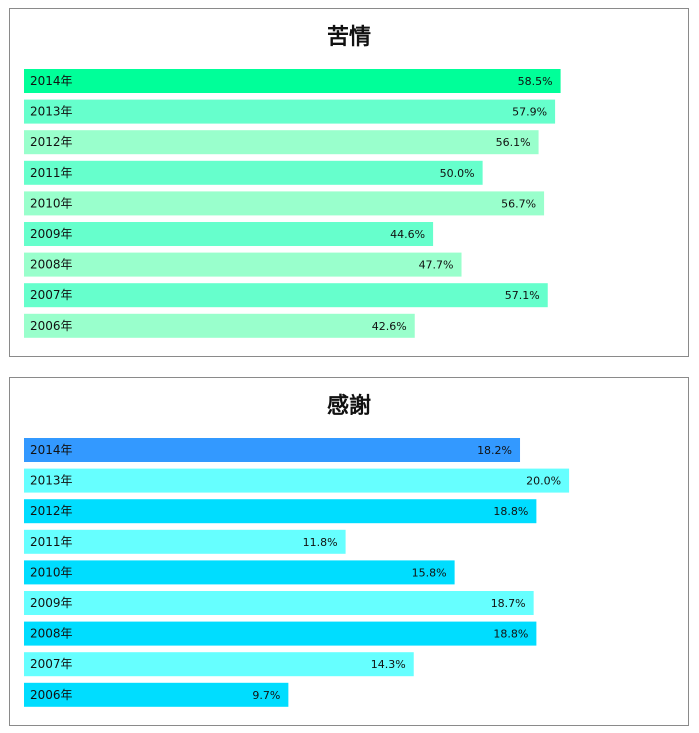  What do you see at coordinates (266, 695) in the screenshot?
I see `value-label: 9.7%` at bounding box center [266, 695].